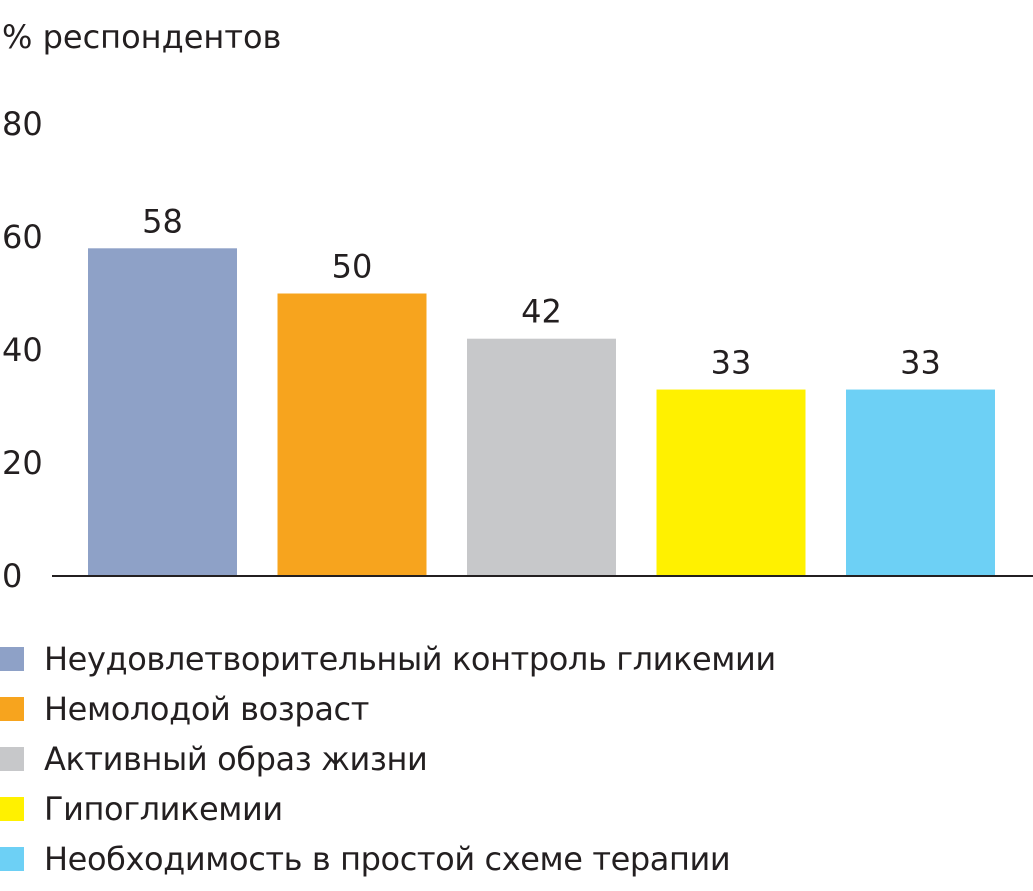  Describe the element at coordinates (163, 809) in the screenshot. I see `legend-label: Гипогликемии` at that location.